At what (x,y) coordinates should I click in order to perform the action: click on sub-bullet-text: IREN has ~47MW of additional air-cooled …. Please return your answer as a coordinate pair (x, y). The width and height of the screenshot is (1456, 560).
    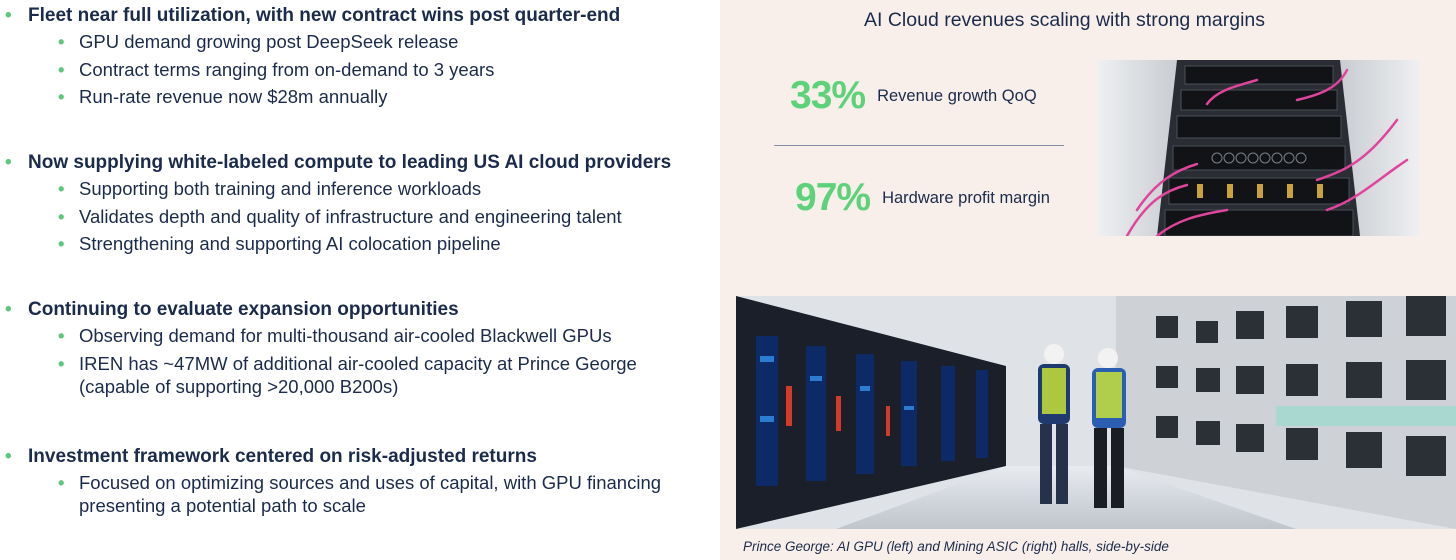
    Looking at the image, I should click on (358, 363).